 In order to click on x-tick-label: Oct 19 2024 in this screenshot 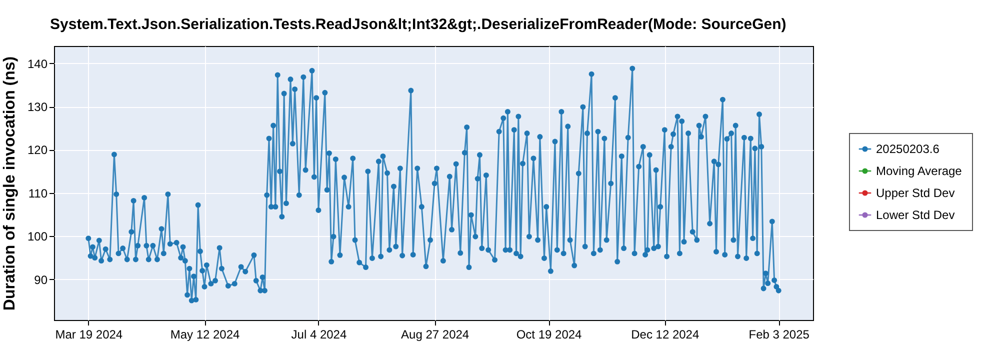, I will do `click(549, 335)`.